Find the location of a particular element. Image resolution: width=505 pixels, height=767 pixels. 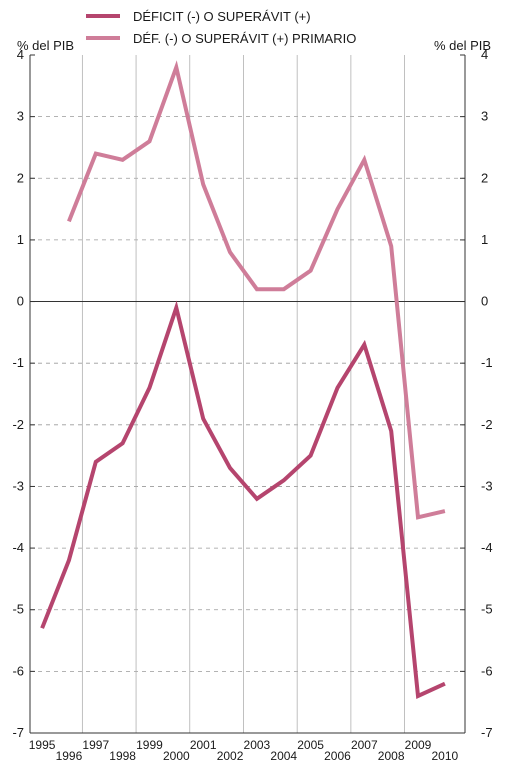

x-tick-label: 2003 is located at coordinates (257, 745).